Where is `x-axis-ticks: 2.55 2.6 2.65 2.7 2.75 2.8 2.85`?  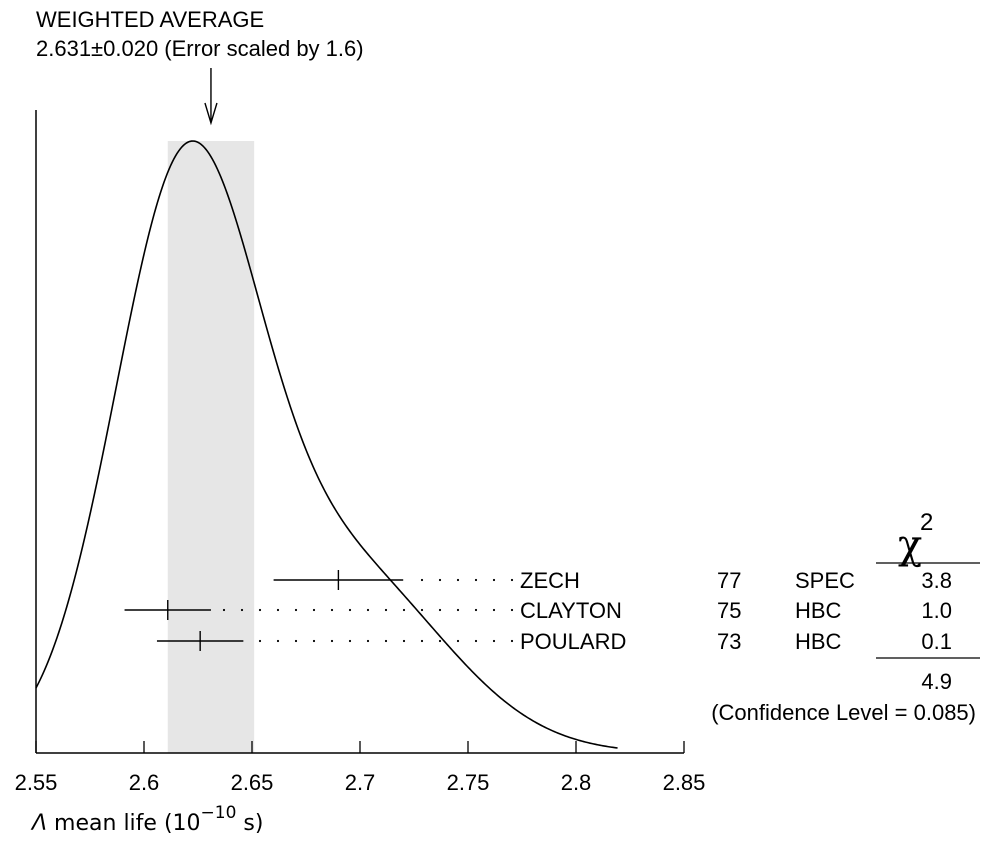 x-axis-ticks: 2.55 2.6 2.65 2.7 2.75 2.8 2.85 is located at coordinates (360, 768).